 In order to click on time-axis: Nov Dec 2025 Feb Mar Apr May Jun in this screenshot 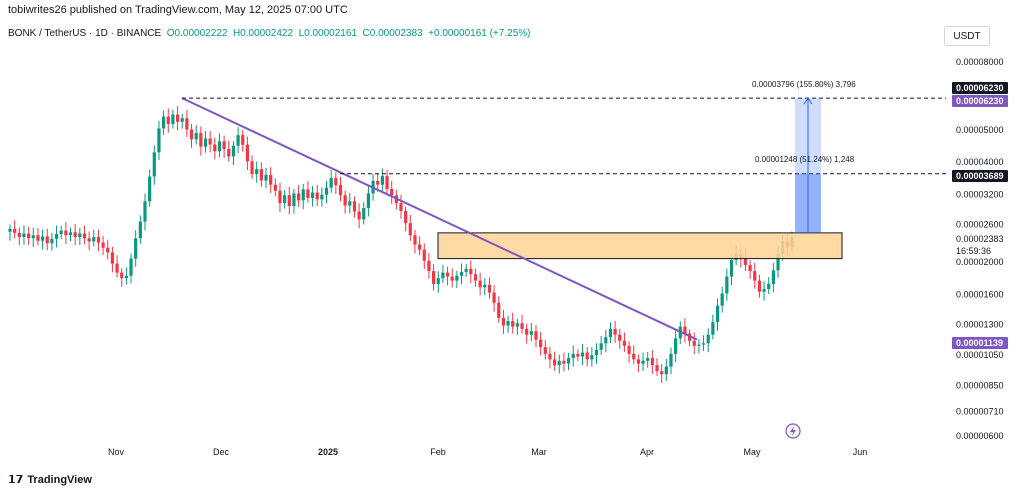, I will do `click(487, 452)`.